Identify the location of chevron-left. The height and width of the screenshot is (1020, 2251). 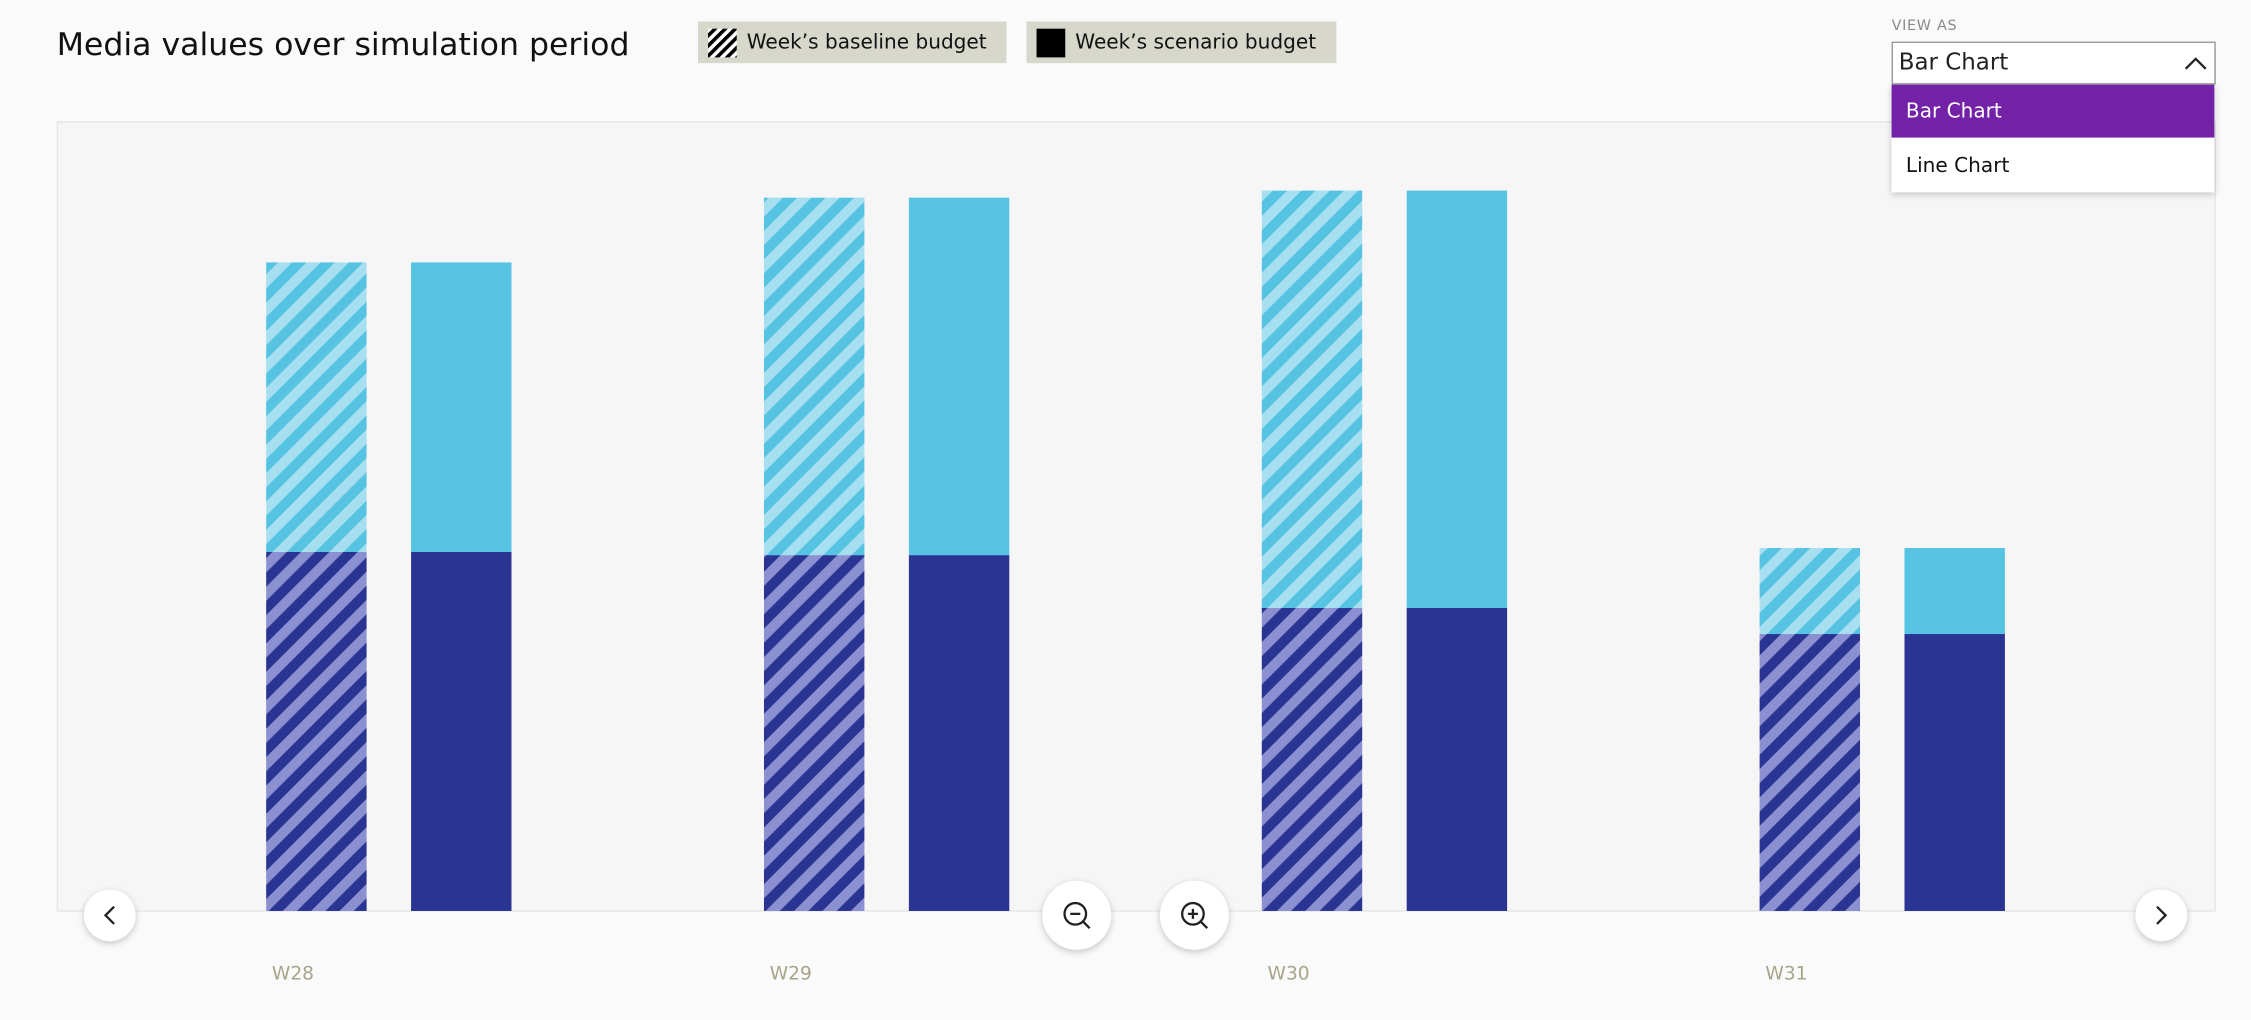
(109, 915).